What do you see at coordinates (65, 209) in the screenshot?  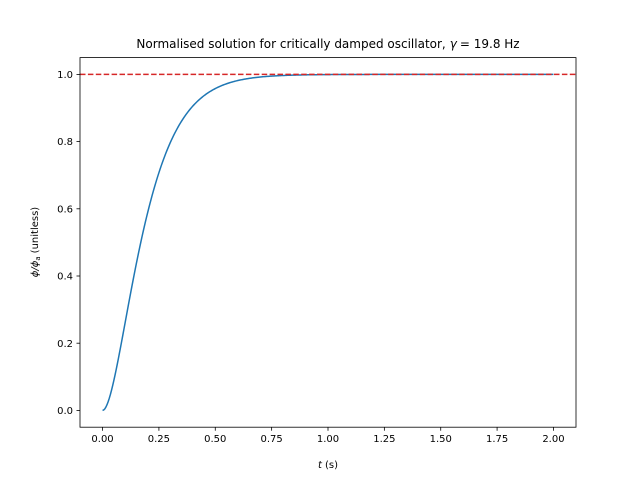 I see `y-tick-label: 0.6` at bounding box center [65, 209].